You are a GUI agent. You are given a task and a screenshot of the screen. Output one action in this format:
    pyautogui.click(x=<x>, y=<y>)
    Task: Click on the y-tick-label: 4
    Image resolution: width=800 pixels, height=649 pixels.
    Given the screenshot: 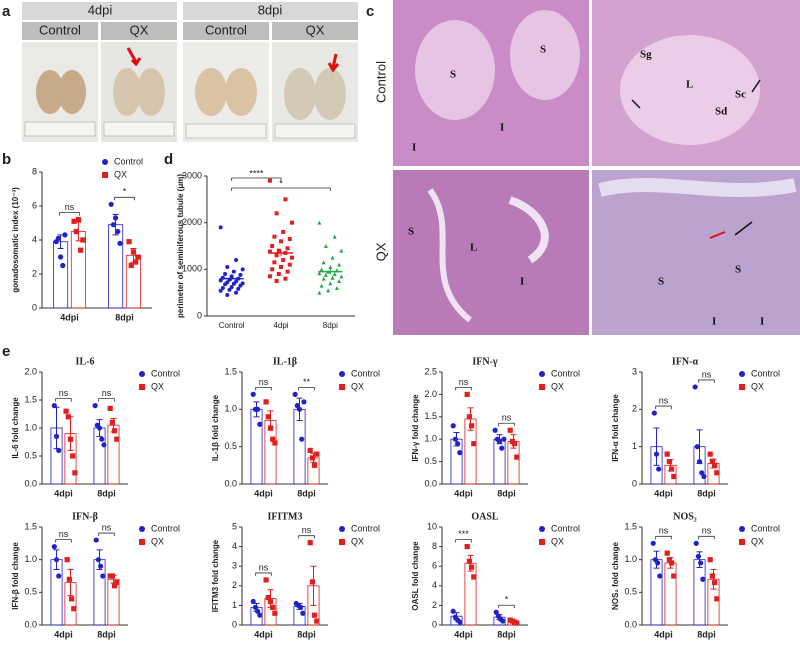 What is the action you would take?
    pyautogui.click(x=34, y=239)
    